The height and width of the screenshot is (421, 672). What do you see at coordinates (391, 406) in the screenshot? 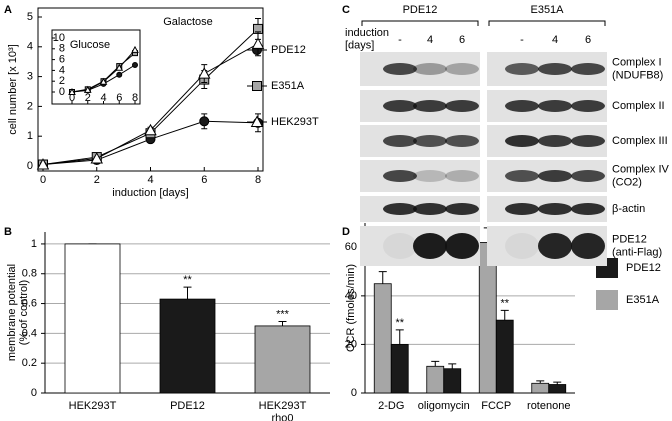
I see `x-tick-label: 2-DG` at bounding box center [391, 406].